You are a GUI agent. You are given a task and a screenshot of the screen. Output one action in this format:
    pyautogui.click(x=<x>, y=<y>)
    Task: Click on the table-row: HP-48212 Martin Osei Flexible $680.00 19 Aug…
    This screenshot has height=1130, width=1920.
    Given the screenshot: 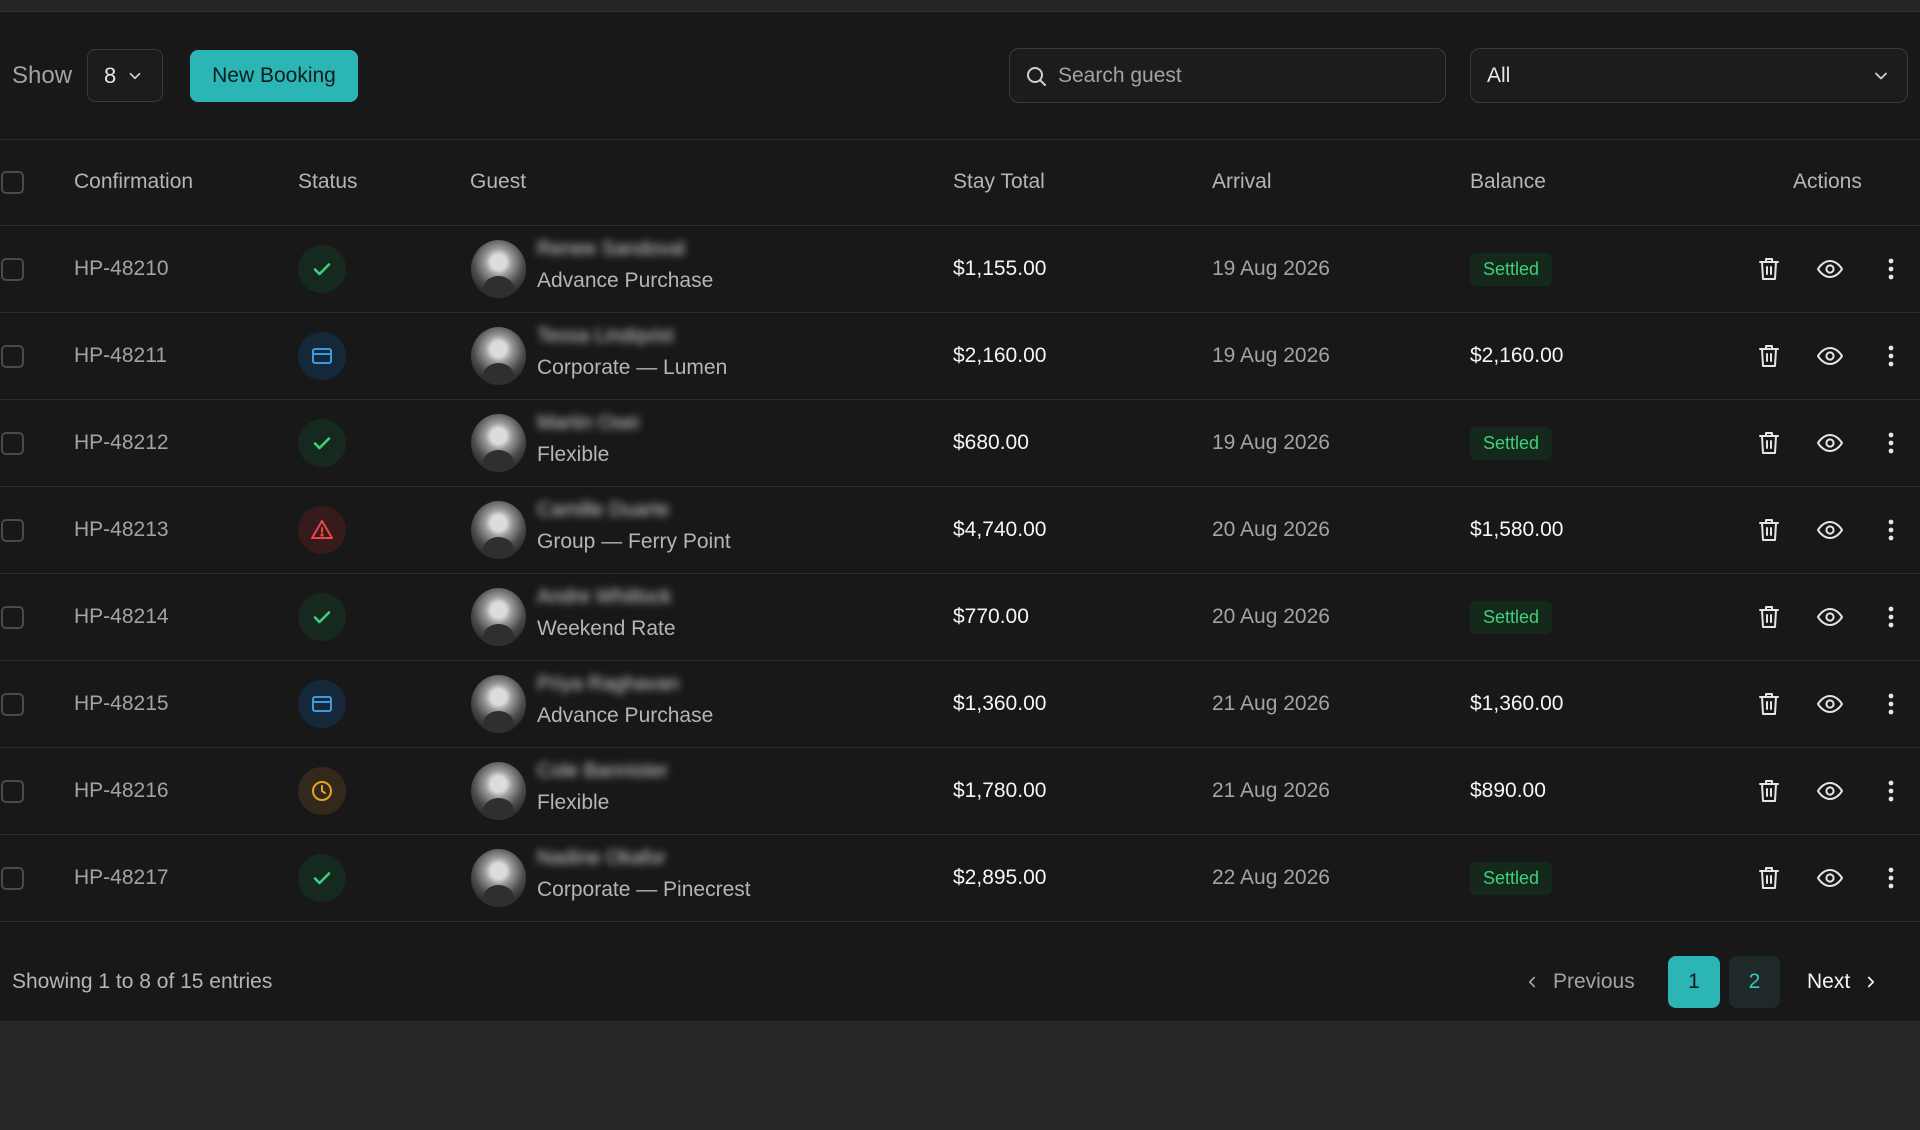 What is the action you would take?
    pyautogui.click(x=960, y=443)
    